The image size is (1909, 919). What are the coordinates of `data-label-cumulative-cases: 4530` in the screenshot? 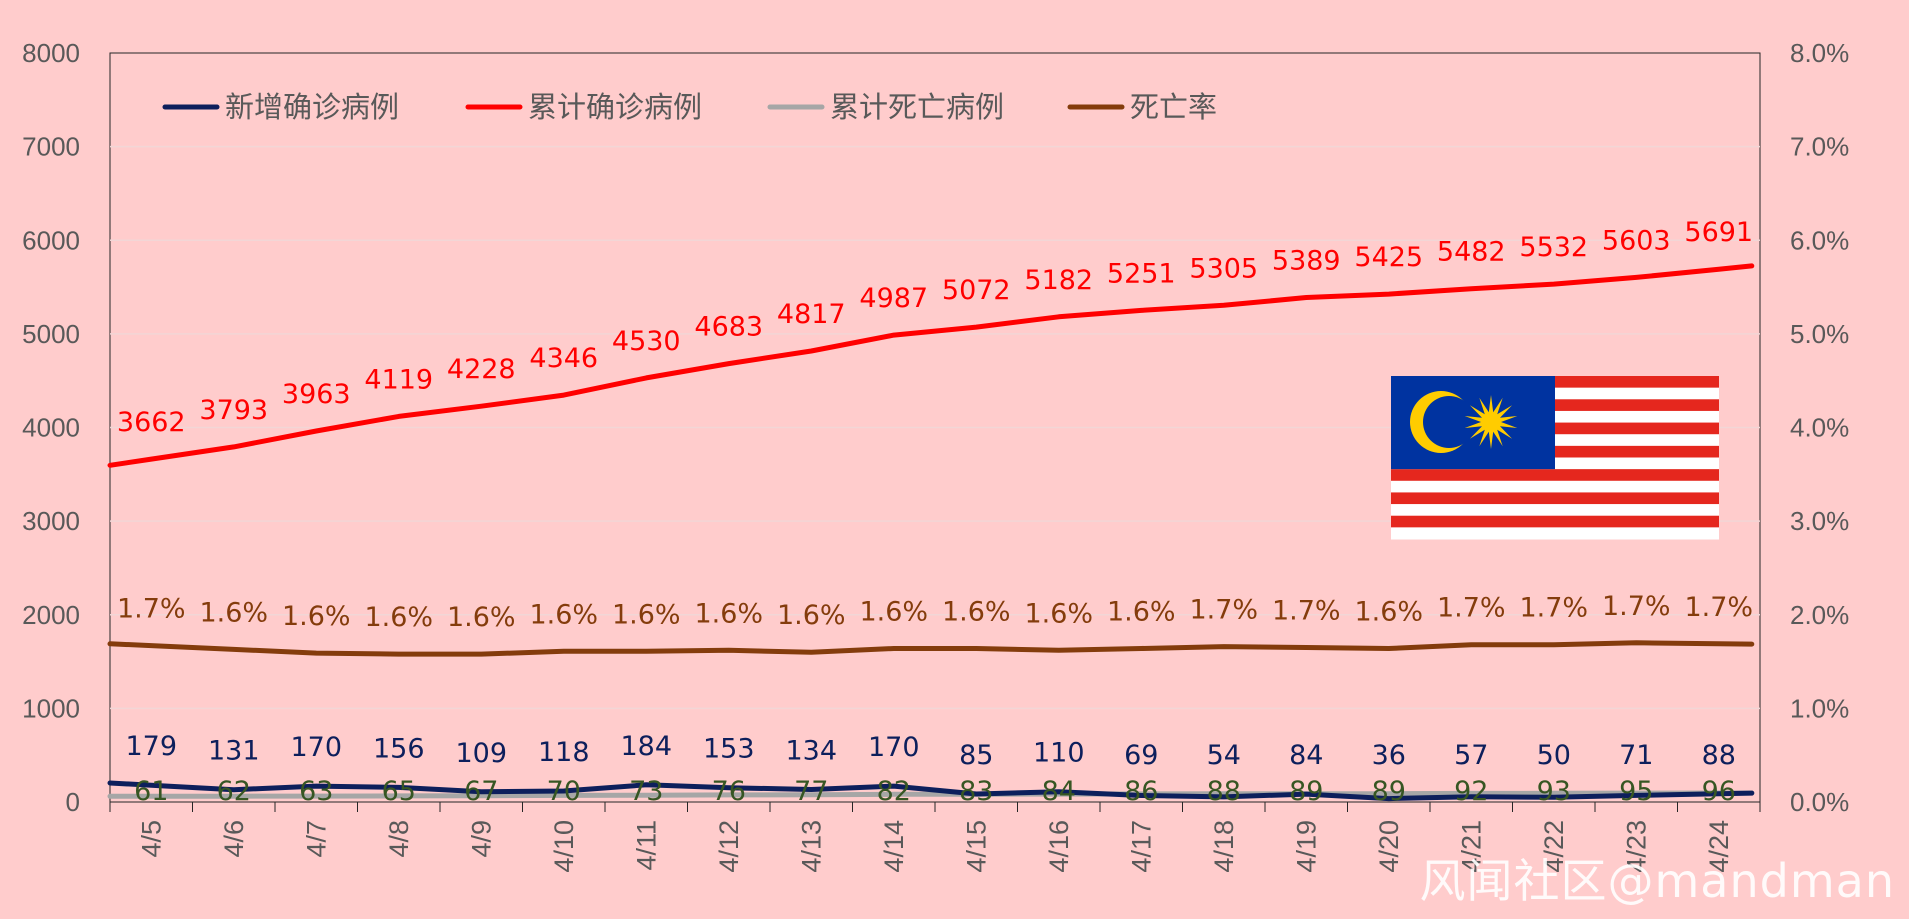 It's located at (646, 341).